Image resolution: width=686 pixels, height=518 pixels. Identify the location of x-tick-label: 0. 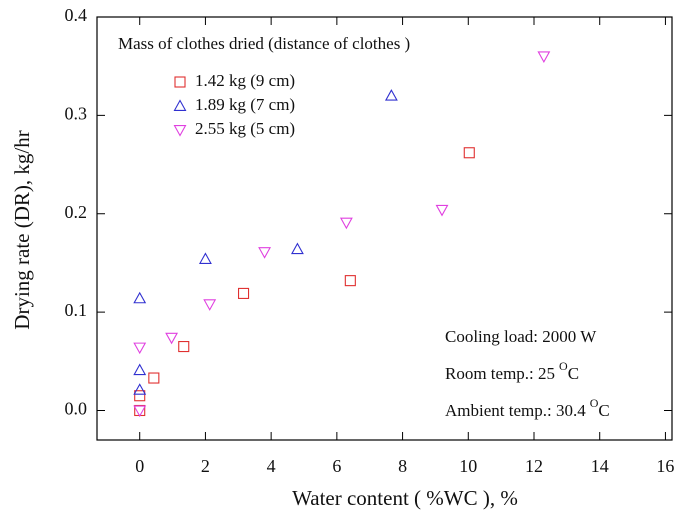
(139, 466).